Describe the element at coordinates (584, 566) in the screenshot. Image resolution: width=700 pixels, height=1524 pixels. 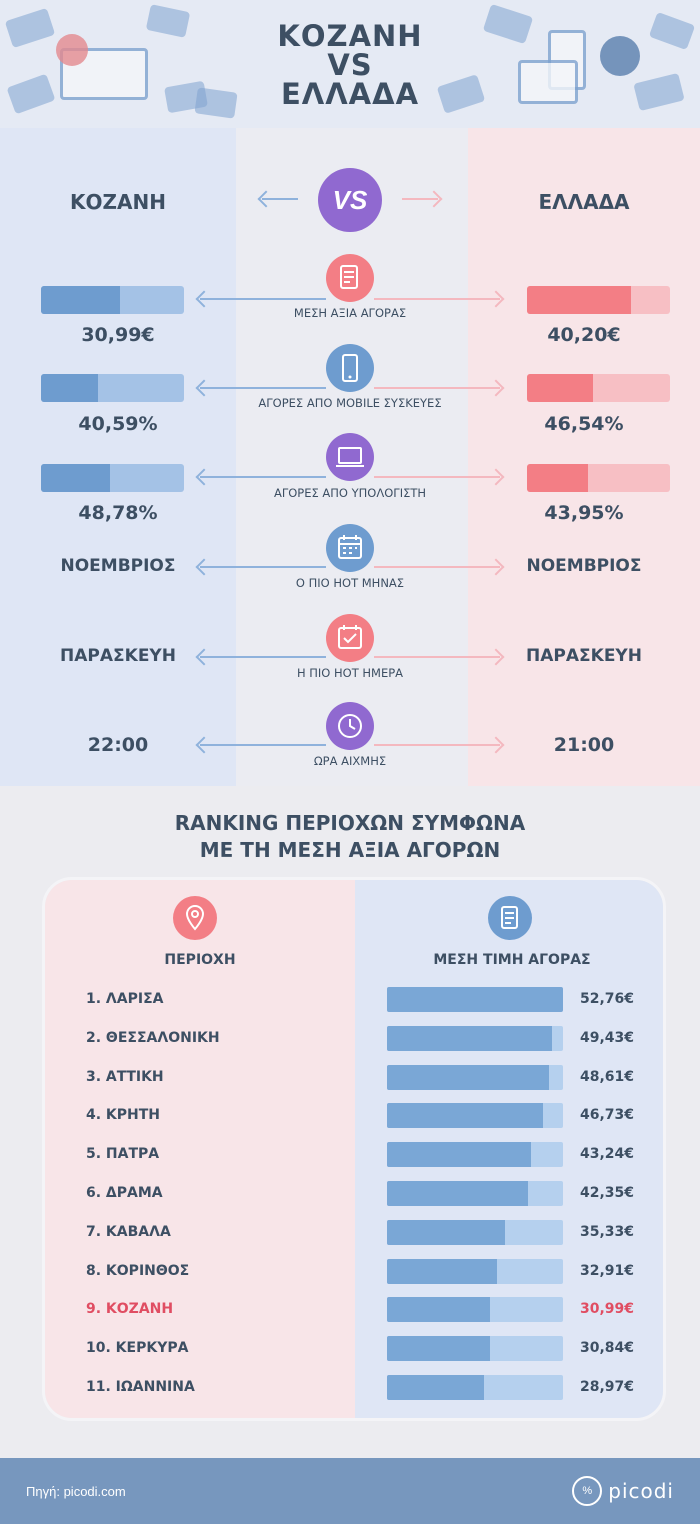
I see `right-value: ΝΟΕΜΒΡΙΟΣ` at that location.